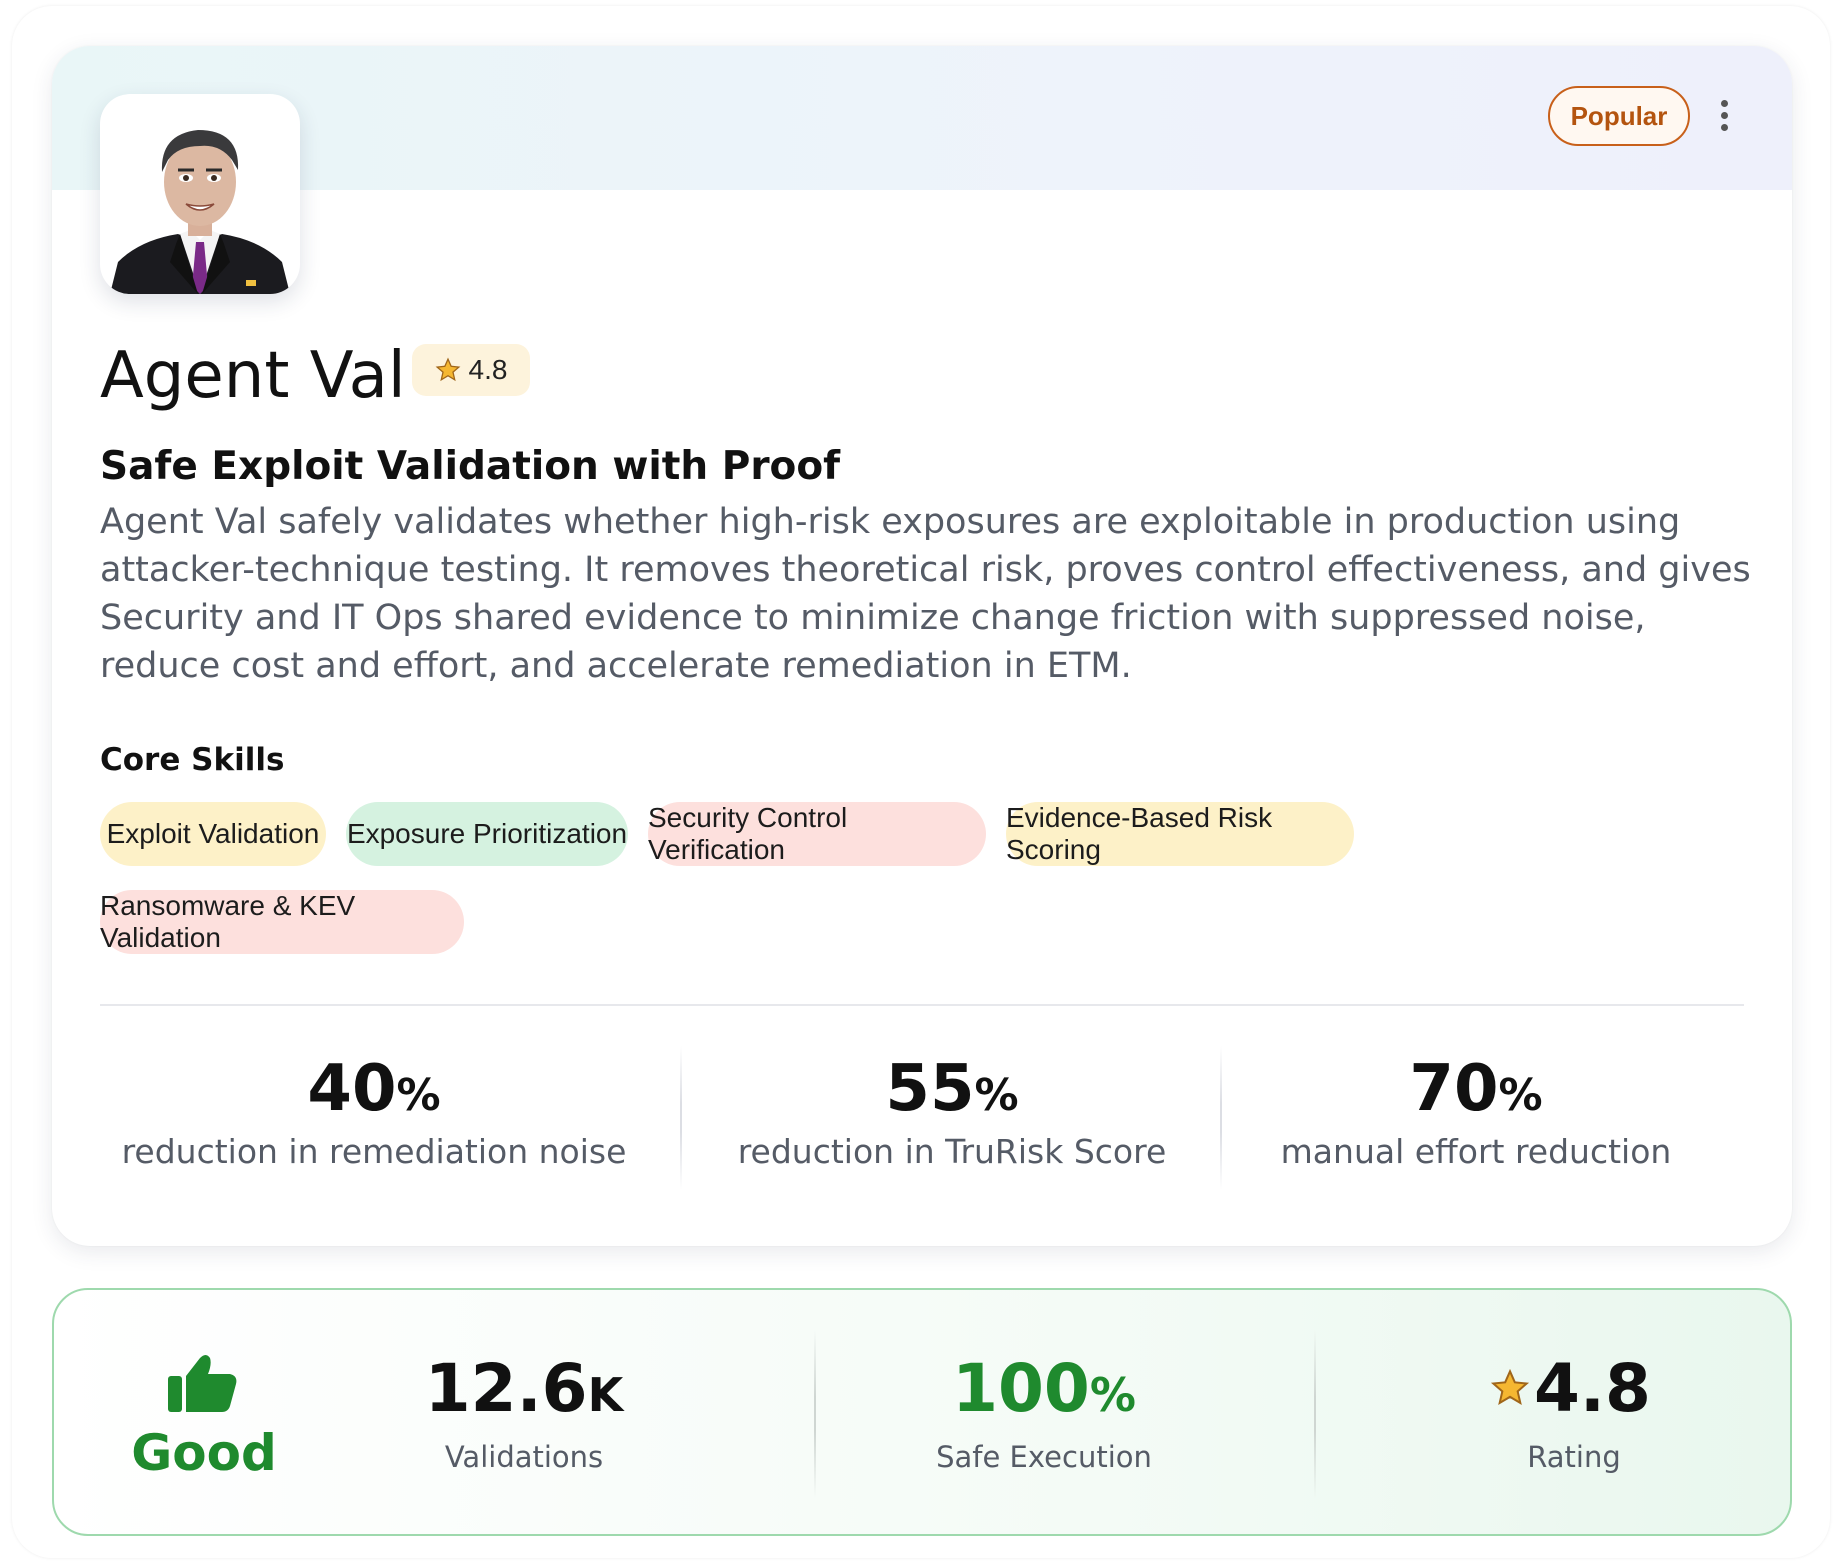  What do you see at coordinates (192, 760) in the screenshot?
I see `core-skills-heading: Core Skills` at bounding box center [192, 760].